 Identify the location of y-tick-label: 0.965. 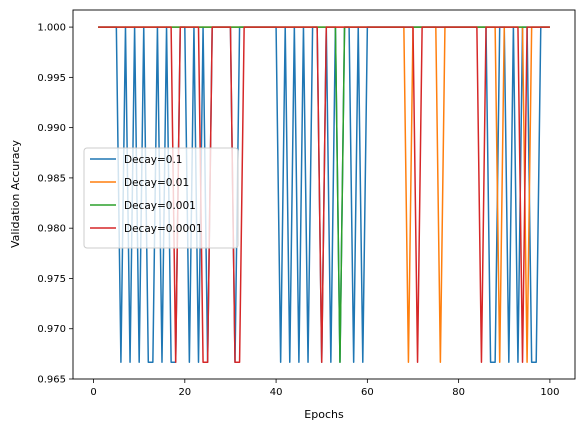
(51, 380).